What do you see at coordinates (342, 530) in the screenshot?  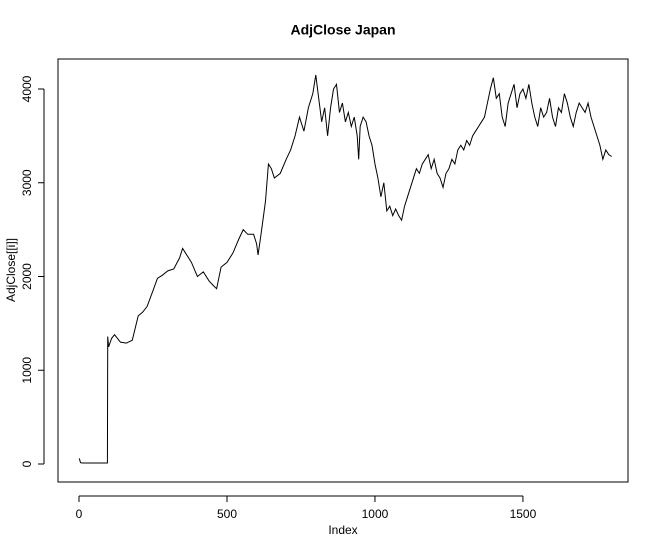 I see `x-axis-label: Index` at bounding box center [342, 530].